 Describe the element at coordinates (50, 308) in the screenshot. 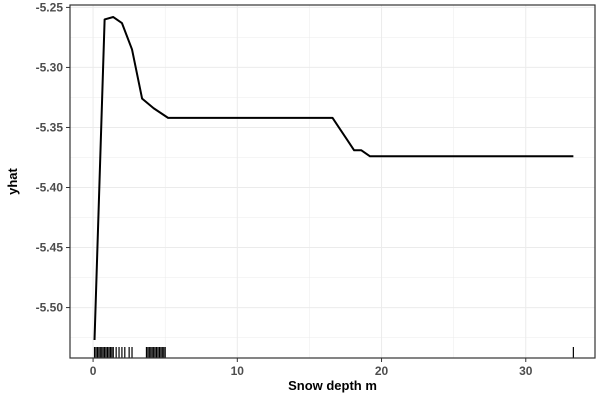

I see `y-tick-label: -5.50` at that location.